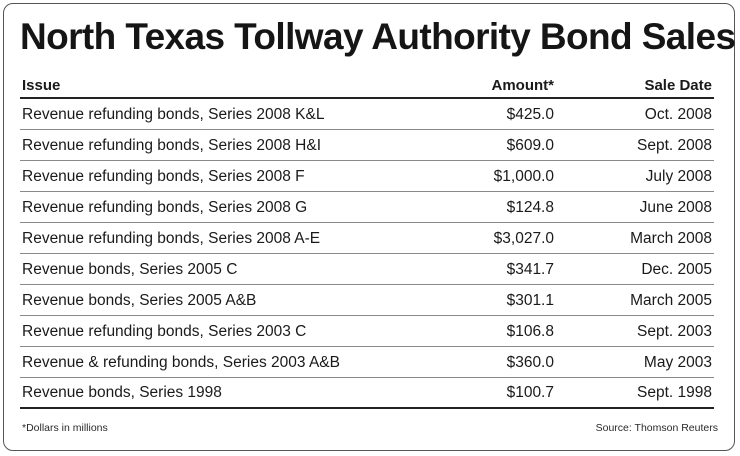 The width and height of the screenshot is (740, 456). I want to click on page-title: North Texas Tollway Authority Bond Sales, so click(378, 36).